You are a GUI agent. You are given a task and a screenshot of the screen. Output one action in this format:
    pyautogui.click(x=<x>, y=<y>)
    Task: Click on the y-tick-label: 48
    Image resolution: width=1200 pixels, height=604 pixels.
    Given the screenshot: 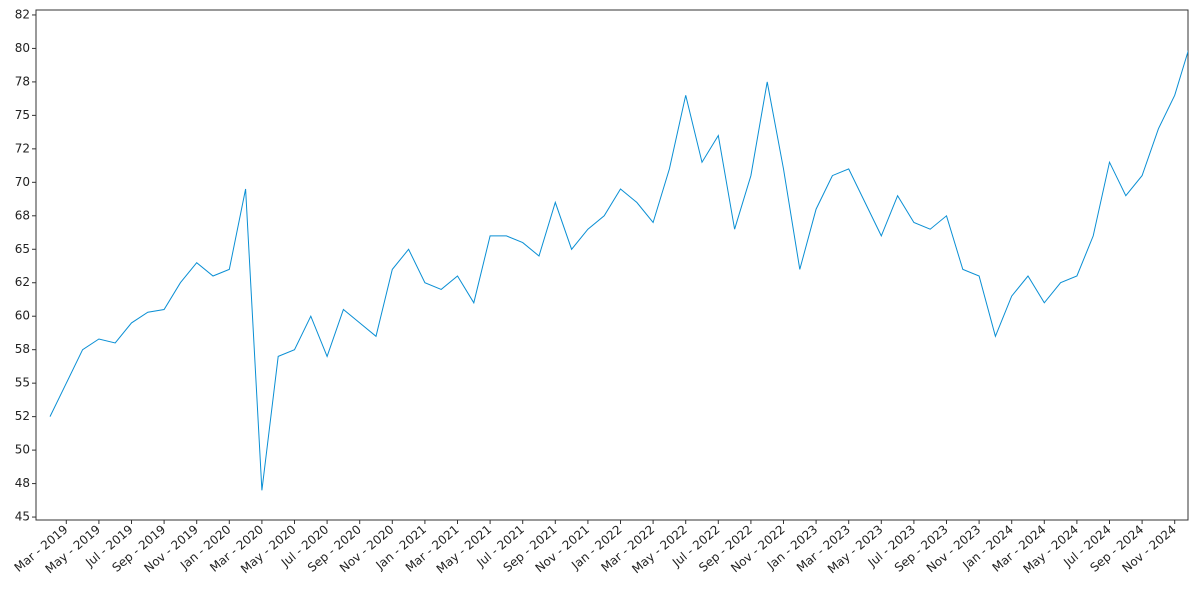 What is the action you would take?
    pyautogui.click(x=22, y=483)
    